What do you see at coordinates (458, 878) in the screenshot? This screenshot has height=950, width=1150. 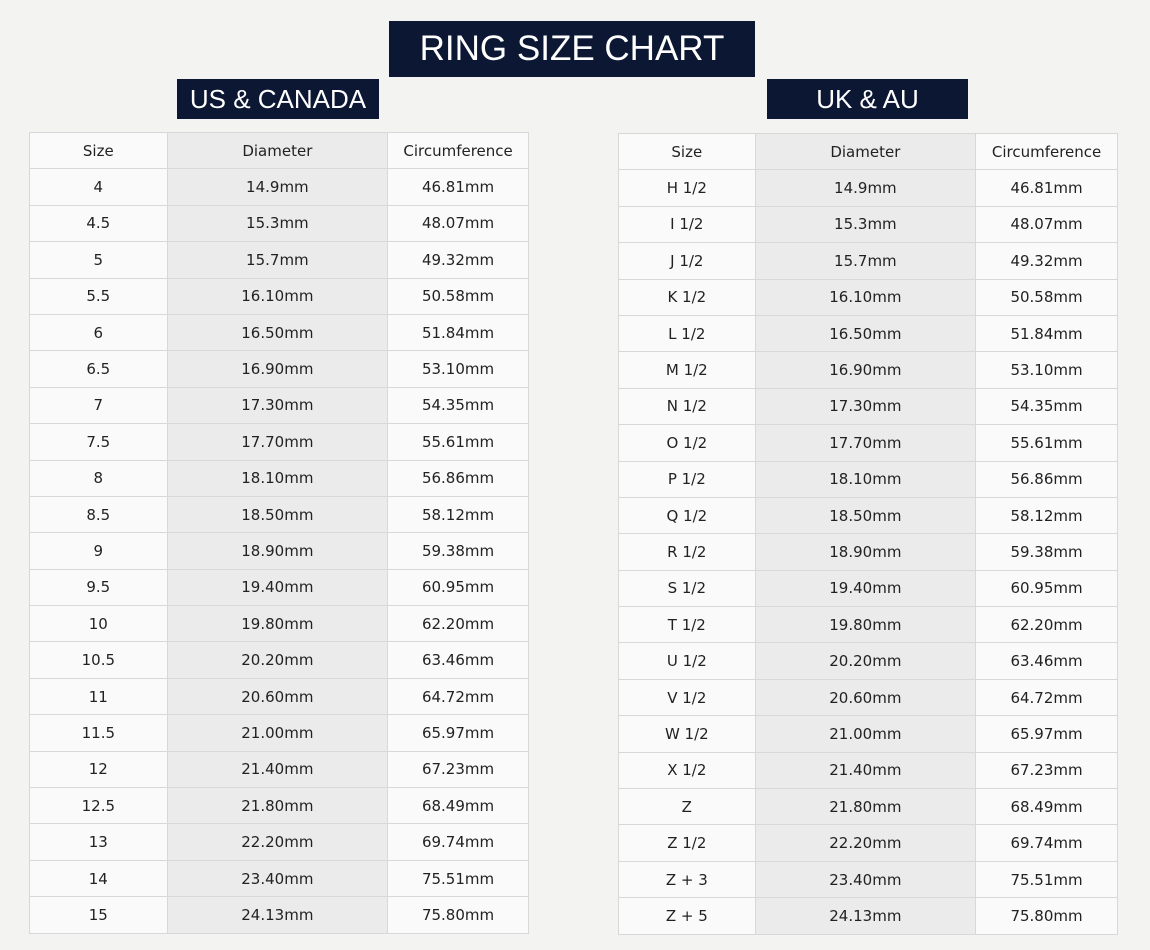 I see `circumference-cell: 75.51mm` at bounding box center [458, 878].